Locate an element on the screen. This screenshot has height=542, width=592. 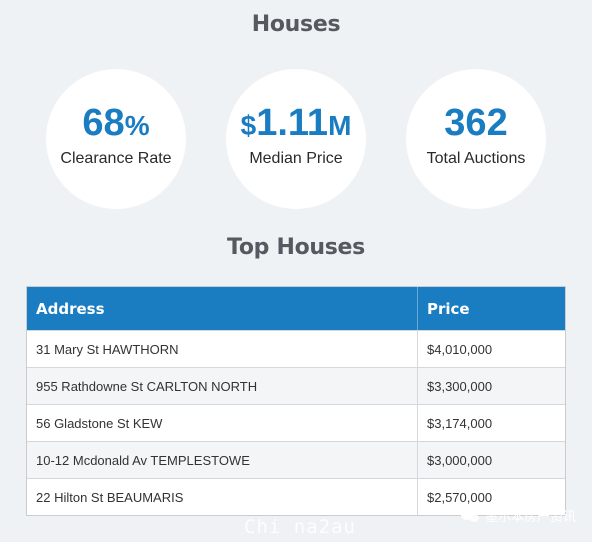
header-price: Price is located at coordinates (491, 308).